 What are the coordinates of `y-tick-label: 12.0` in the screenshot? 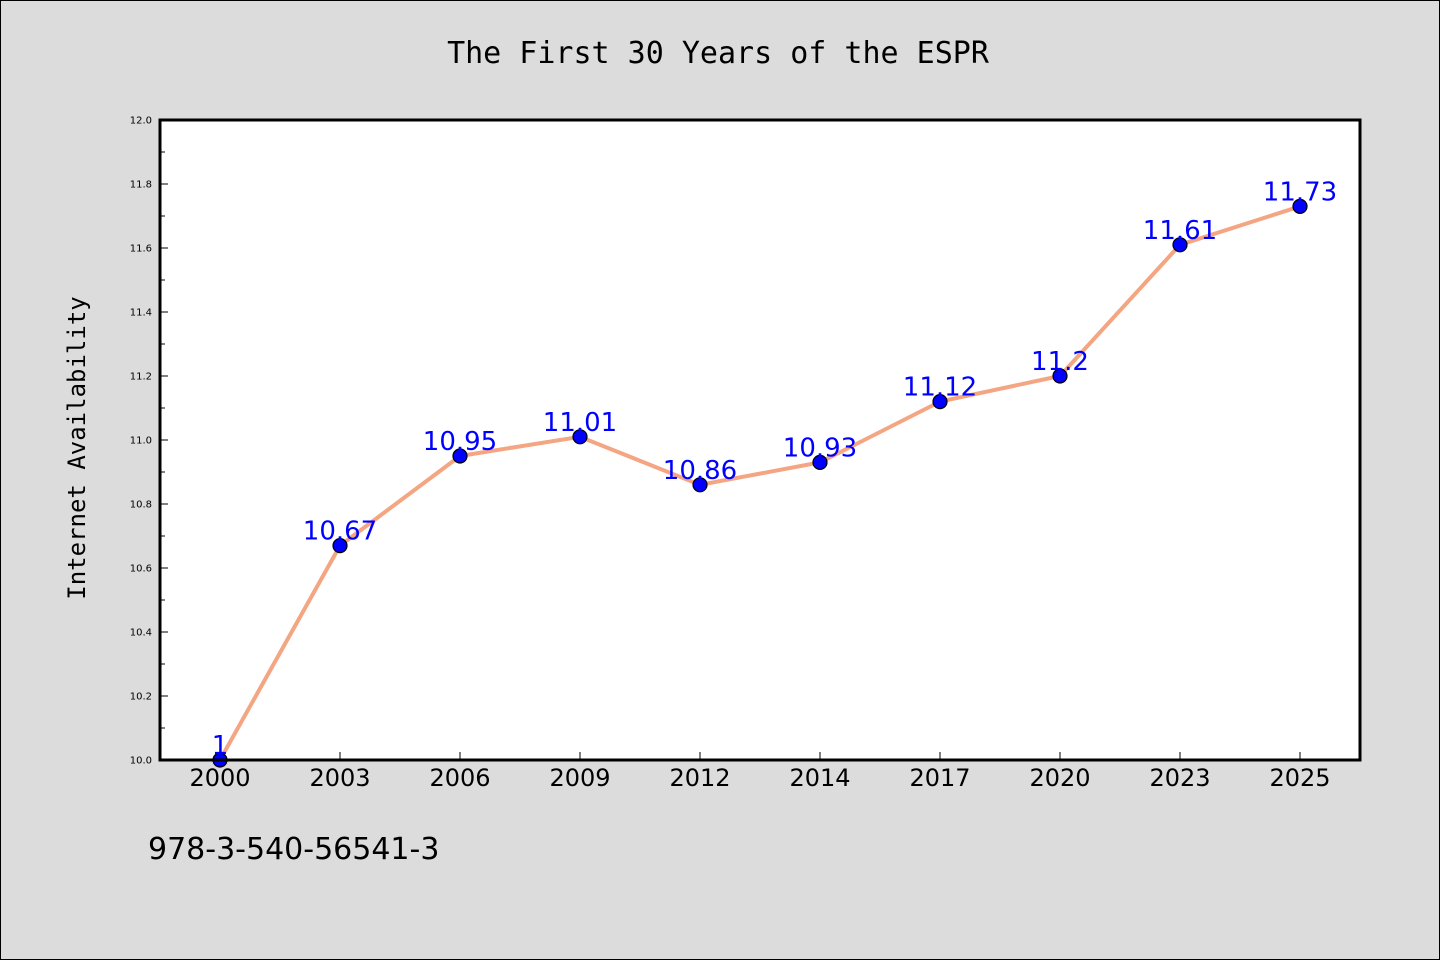 It's located at (141, 121).